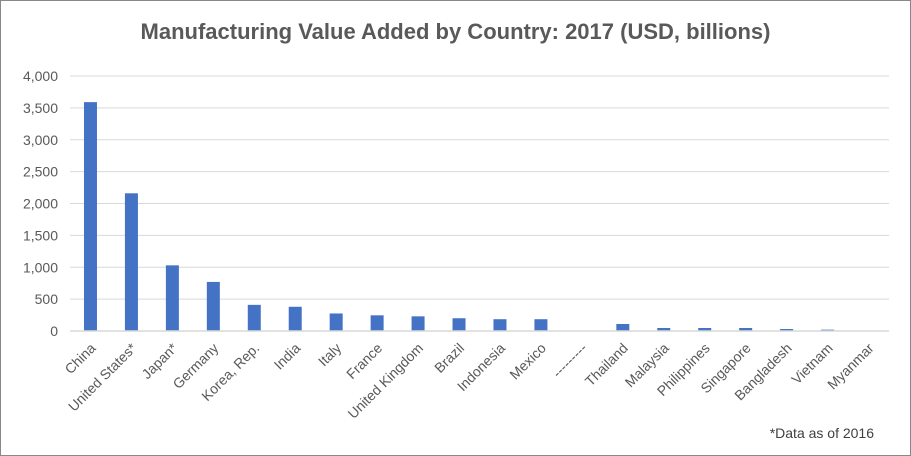  I want to click on bar-korea-rep-, so click(254, 317).